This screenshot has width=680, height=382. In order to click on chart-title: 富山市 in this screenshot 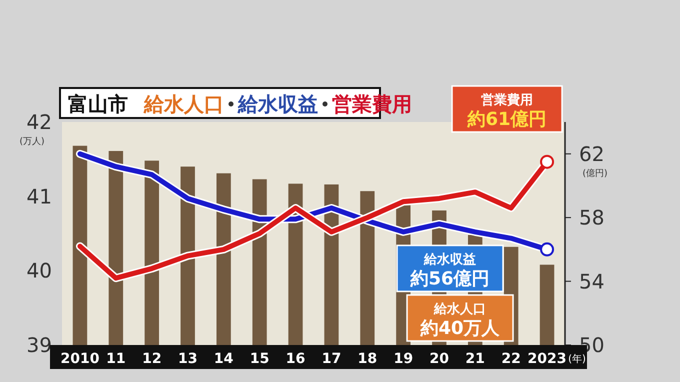, I will do `click(98, 104)`.